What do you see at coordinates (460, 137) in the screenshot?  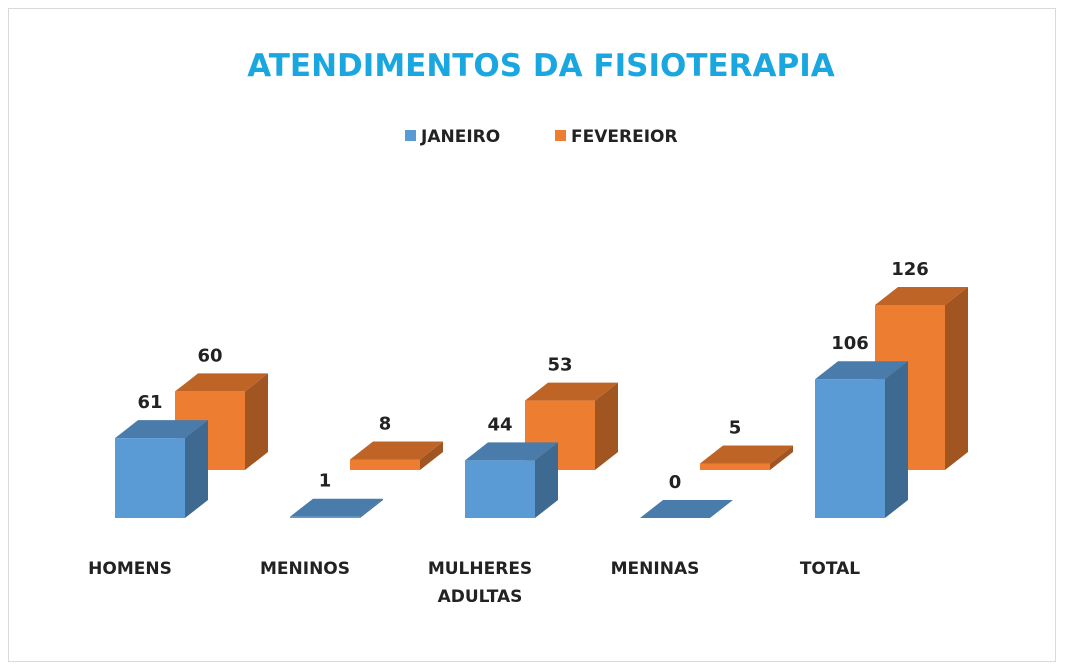 I see `legend-label: JANEIRO` at bounding box center [460, 137].